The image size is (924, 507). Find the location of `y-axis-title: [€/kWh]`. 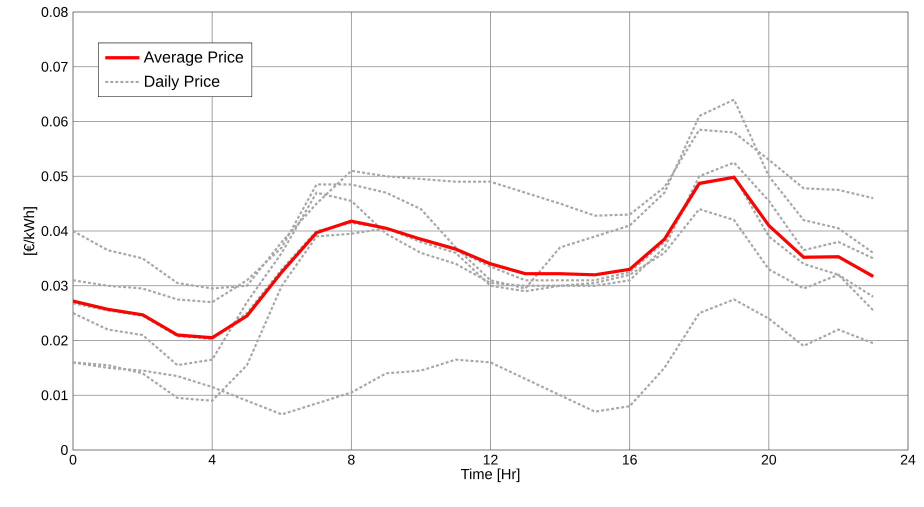

y-axis-title: [€/kWh] is located at coordinates (31, 231).